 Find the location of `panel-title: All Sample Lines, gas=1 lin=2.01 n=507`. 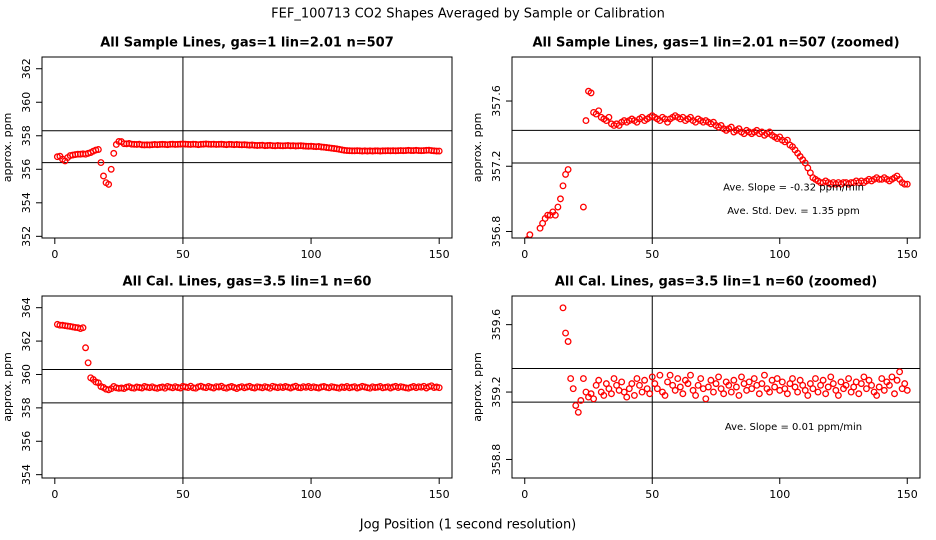

panel-title: All Sample Lines, gas=1 lin=2.01 n=507 is located at coordinates (247, 43).